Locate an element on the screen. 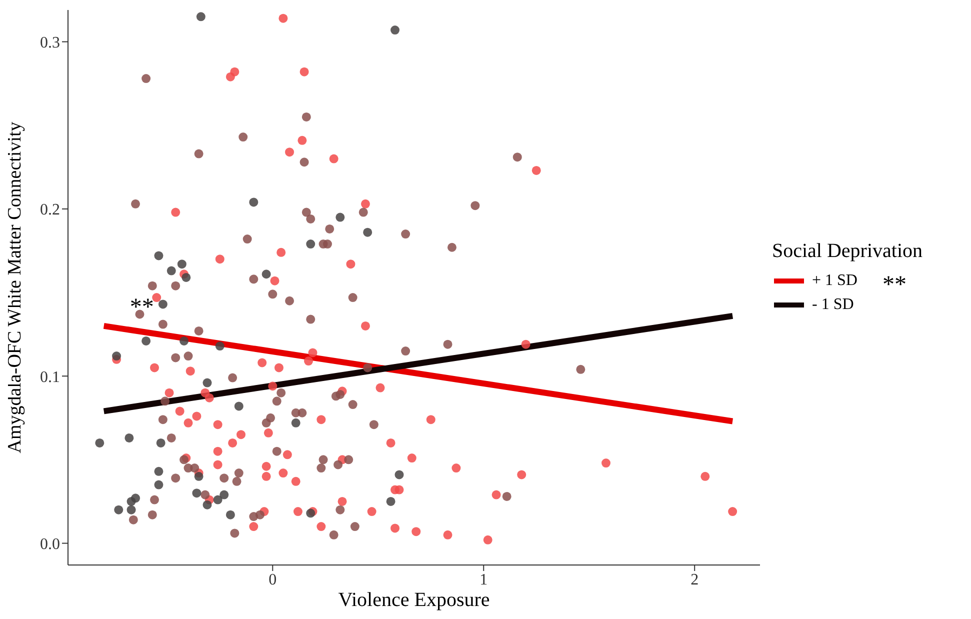  y-tick-label: 0.1 is located at coordinates (50, 377).